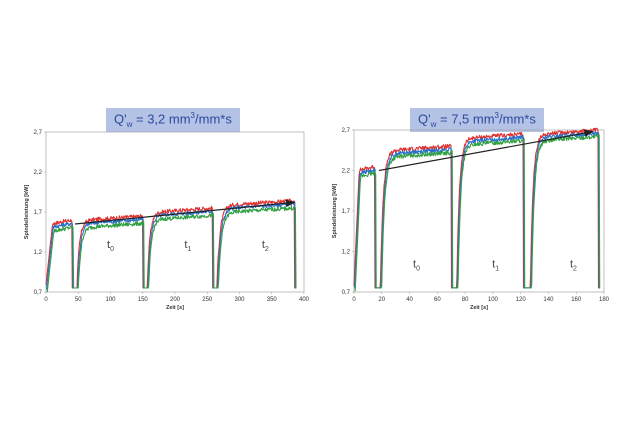  What do you see at coordinates (207, 300) in the screenshot?
I see `x-tick-label: 250` at bounding box center [207, 300].